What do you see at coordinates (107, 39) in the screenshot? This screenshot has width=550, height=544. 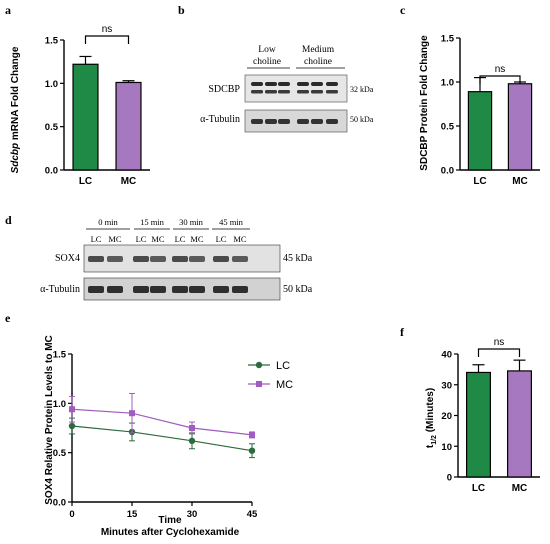 I see `chart-a-significance-bracket` at bounding box center [107, 39].